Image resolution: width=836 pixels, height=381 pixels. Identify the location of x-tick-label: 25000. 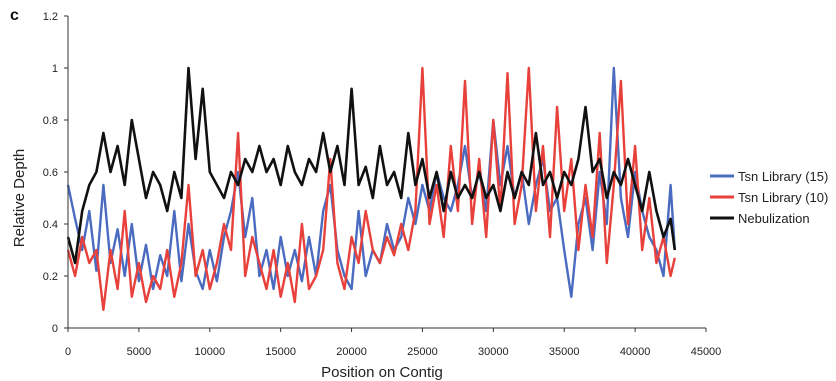
(422, 352).